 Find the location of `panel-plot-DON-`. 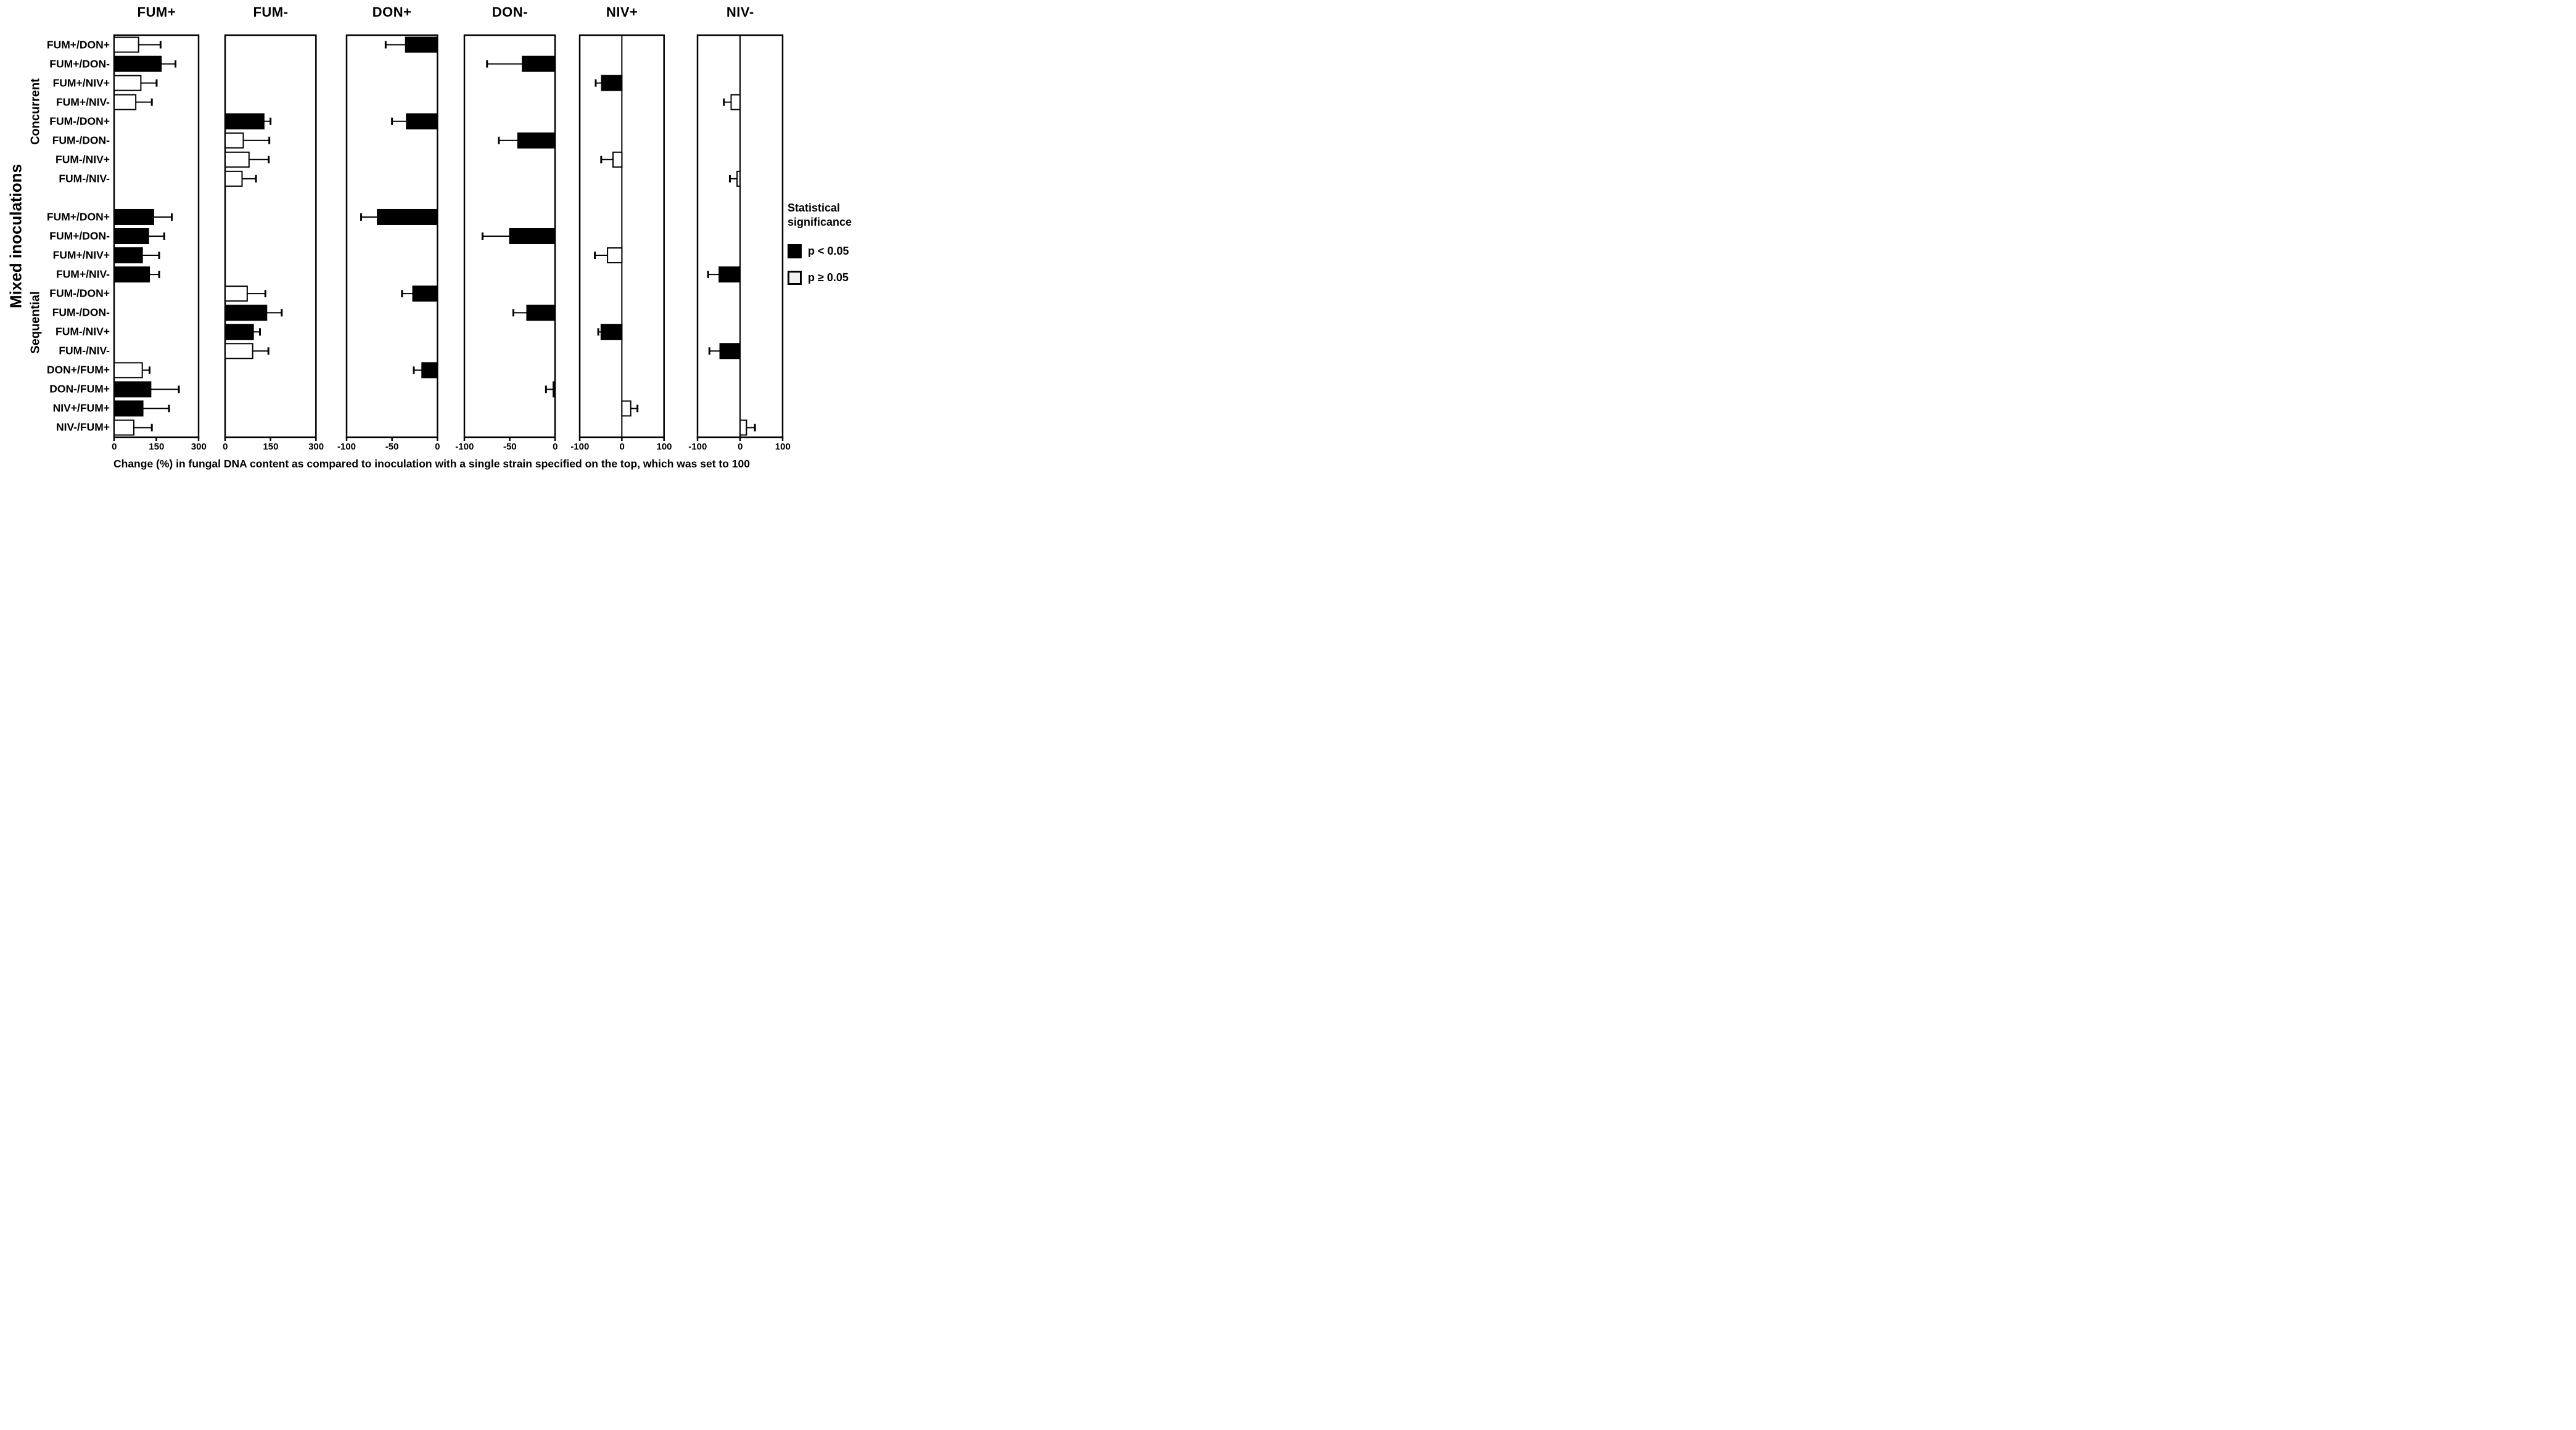

panel-plot-DON- is located at coordinates (510, 237).